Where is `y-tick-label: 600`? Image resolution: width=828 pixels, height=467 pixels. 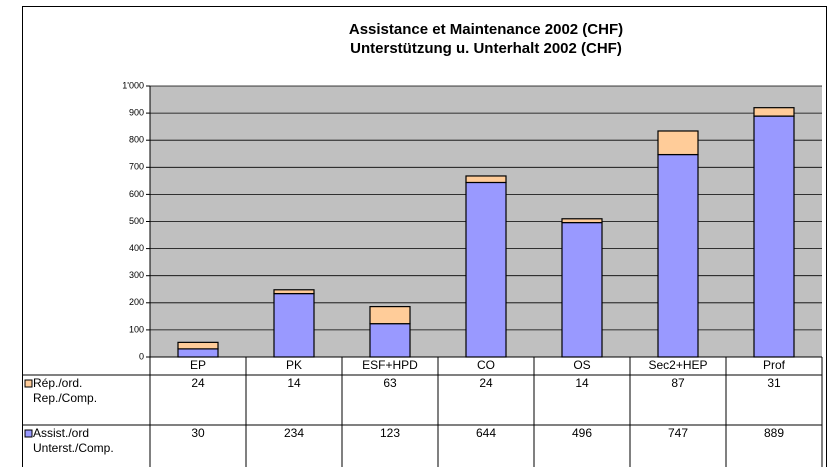 y-tick-label: 600 is located at coordinates (136, 194).